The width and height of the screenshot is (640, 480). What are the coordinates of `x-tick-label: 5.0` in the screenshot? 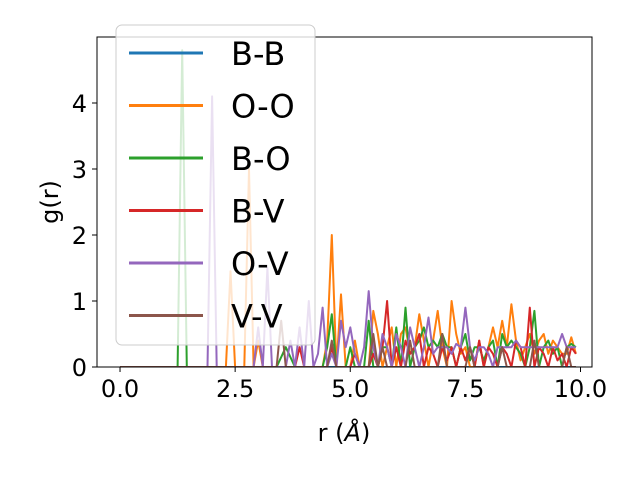 It's located at (350, 389).